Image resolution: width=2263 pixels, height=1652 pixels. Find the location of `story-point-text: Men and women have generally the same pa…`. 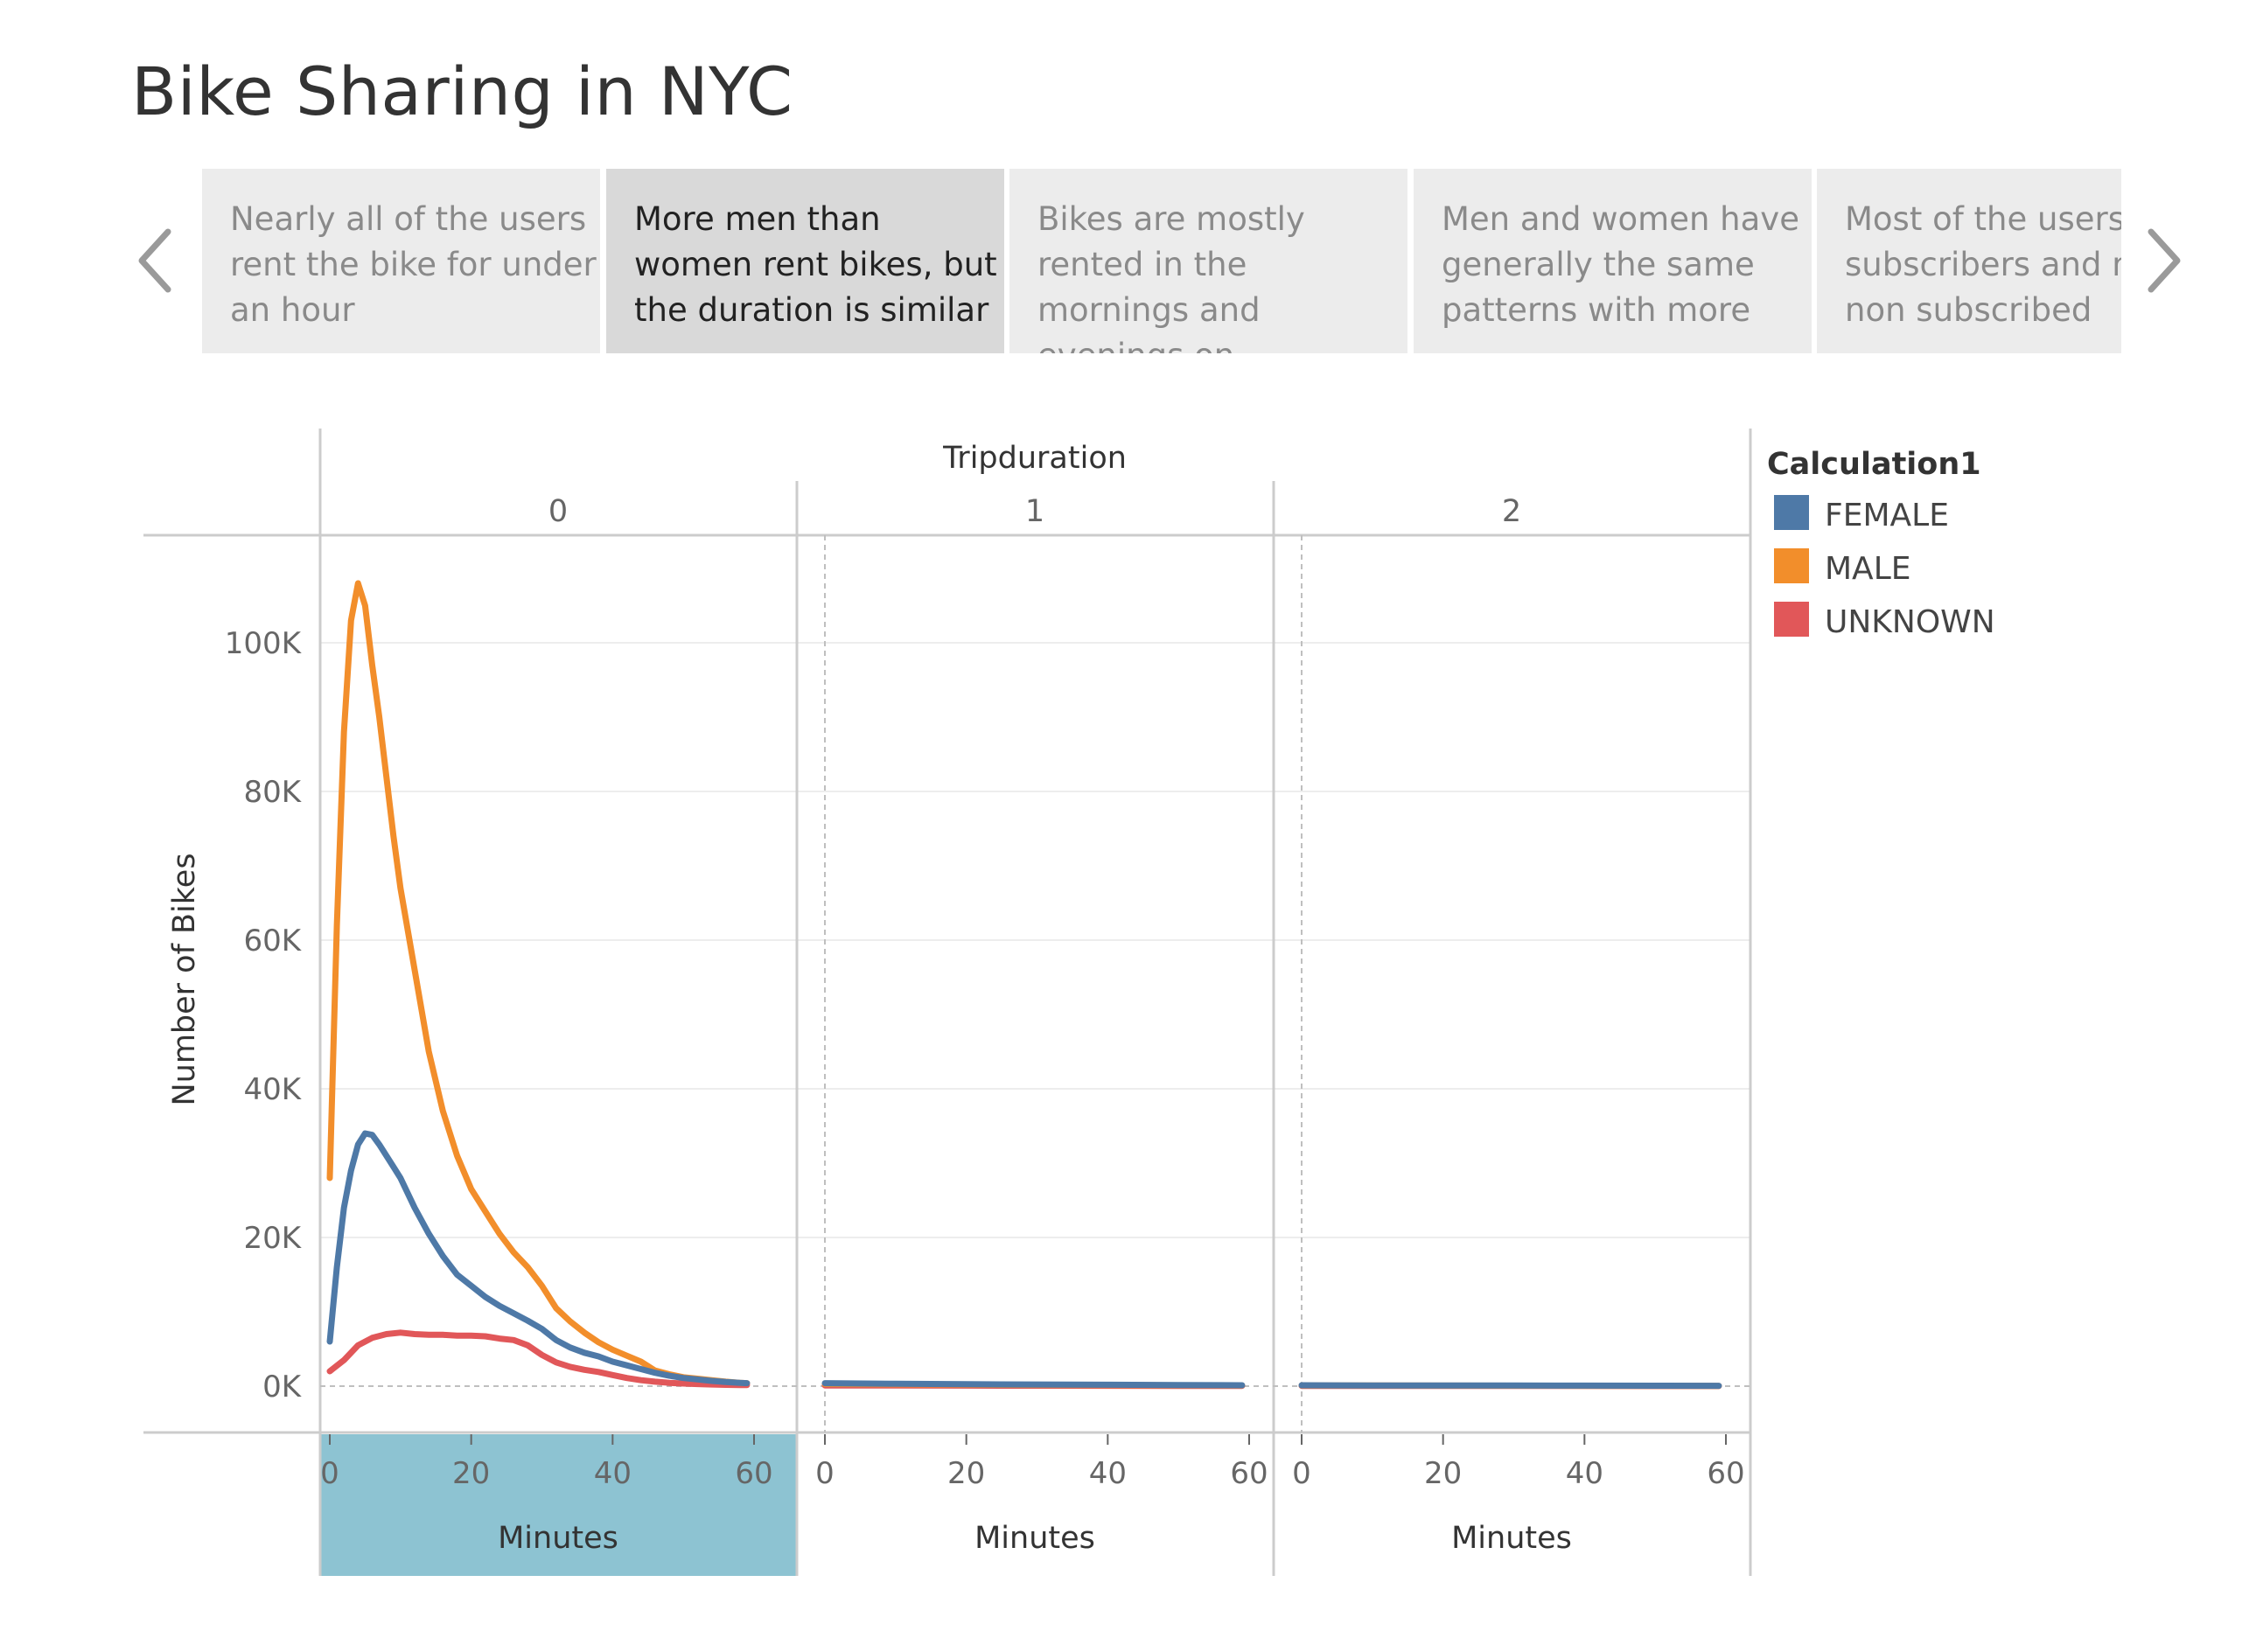

story-point-text: Men and women have generally the same pa… is located at coordinates (1620, 264).